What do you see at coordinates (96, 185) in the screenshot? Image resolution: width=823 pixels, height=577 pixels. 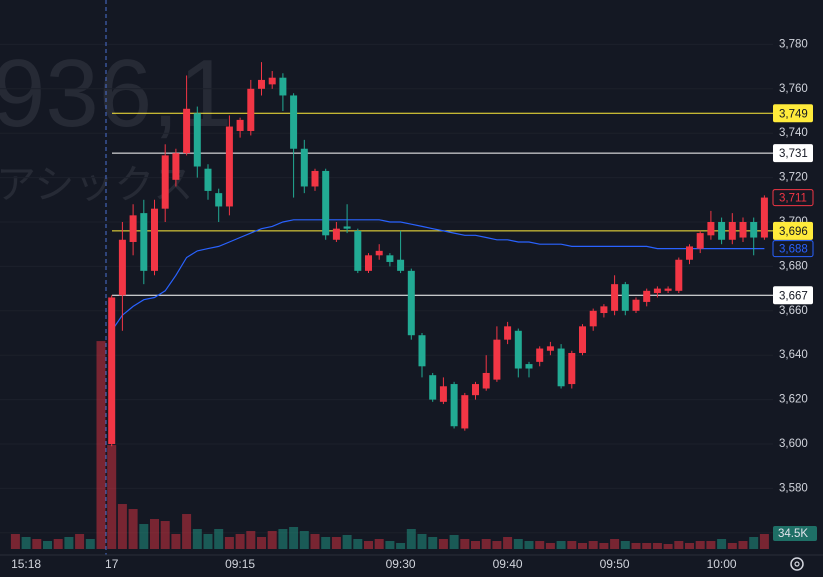 I see `watermark-name: アシックス` at bounding box center [96, 185].